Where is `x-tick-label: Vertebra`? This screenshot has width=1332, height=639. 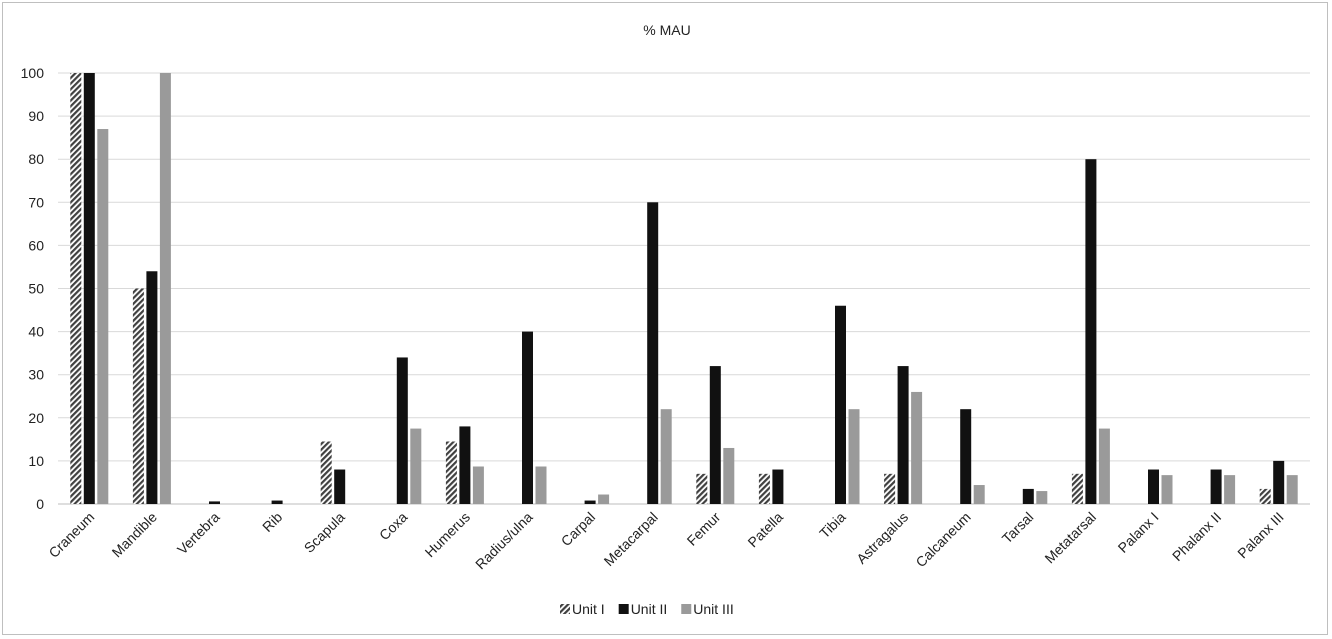
x-tick-label: Vertebra is located at coordinates (198, 533).